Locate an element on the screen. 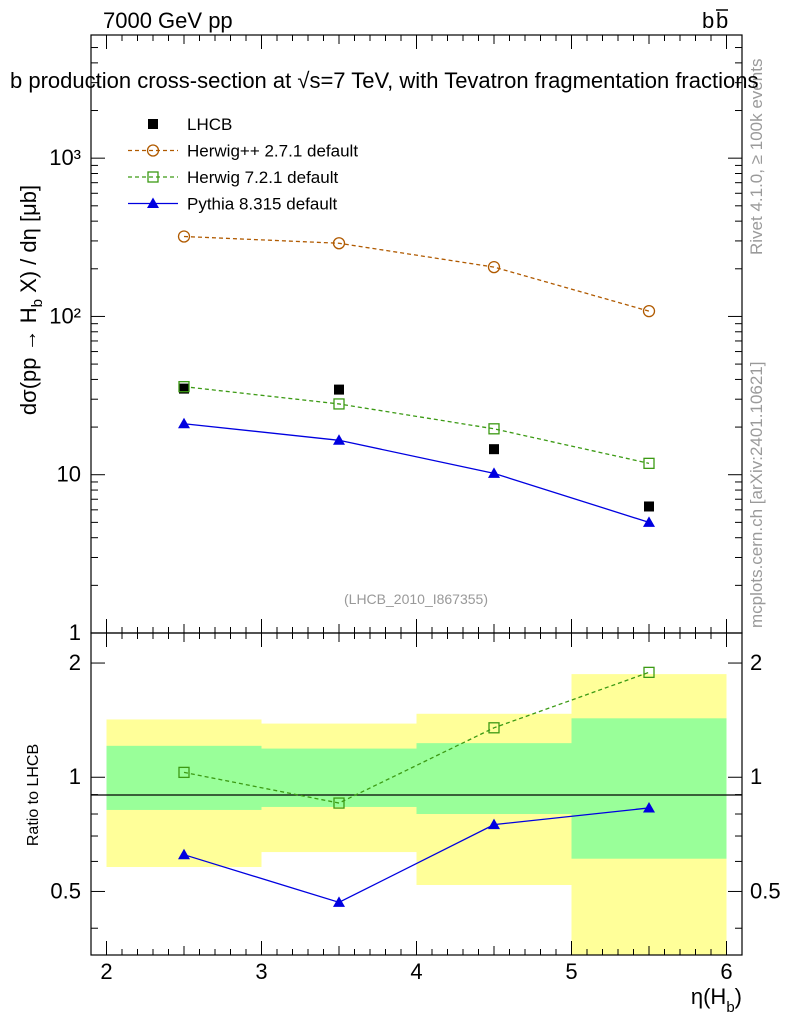 The height and width of the screenshot is (1024, 786). legend-label-herwigpp: Herwig++ 2.7.1 default is located at coordinates (272, 151).